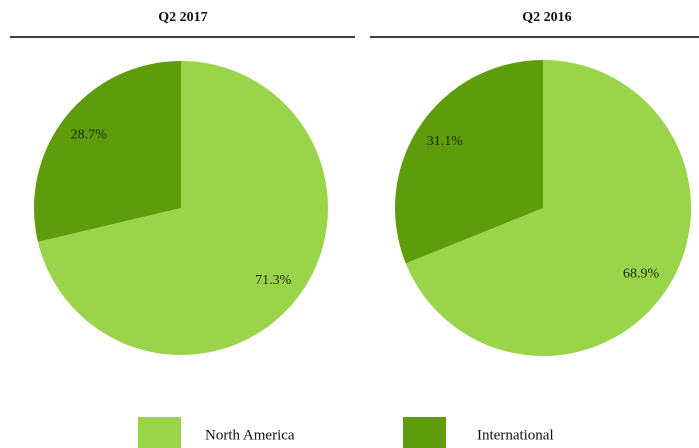  Describe the element at coordinates (445, 141) in the screenshot. I see `value-label: 31.1%` at that location.